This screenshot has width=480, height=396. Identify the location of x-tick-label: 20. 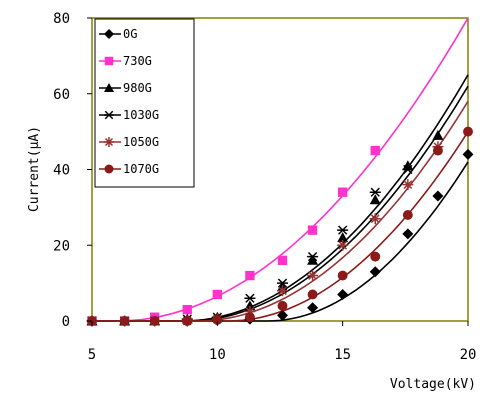
(468, 355).